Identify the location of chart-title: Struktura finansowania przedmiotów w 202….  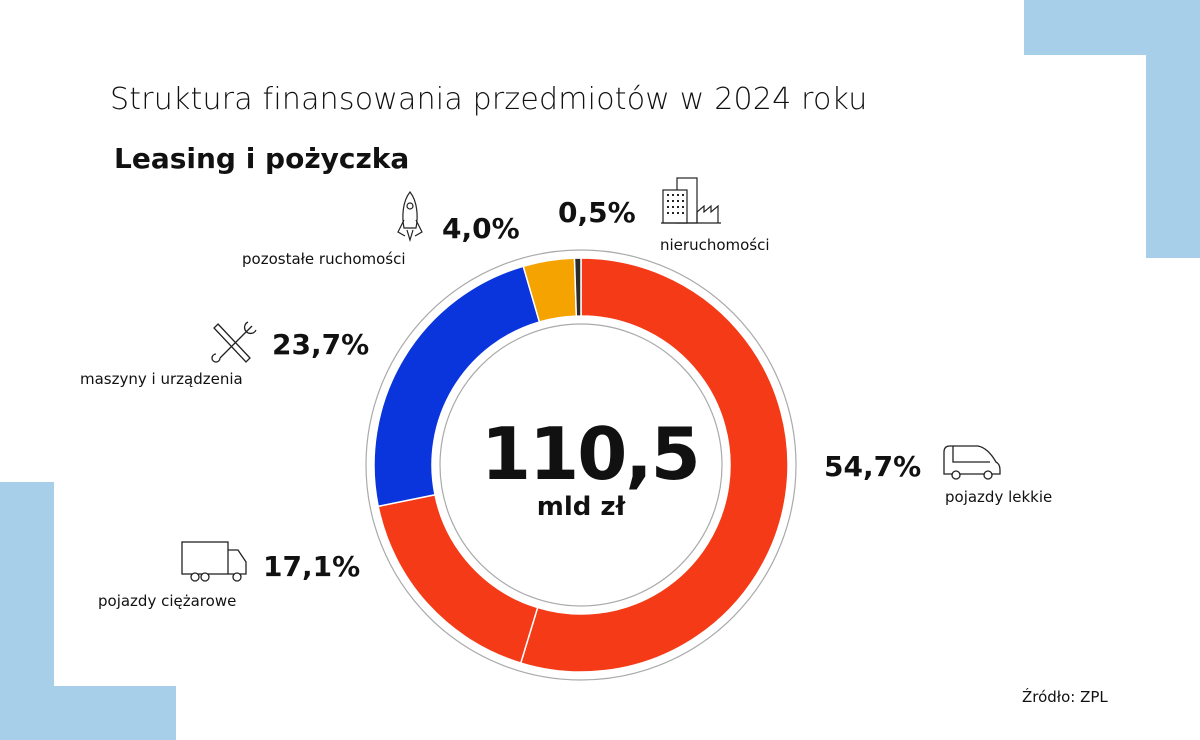
(489, 99).